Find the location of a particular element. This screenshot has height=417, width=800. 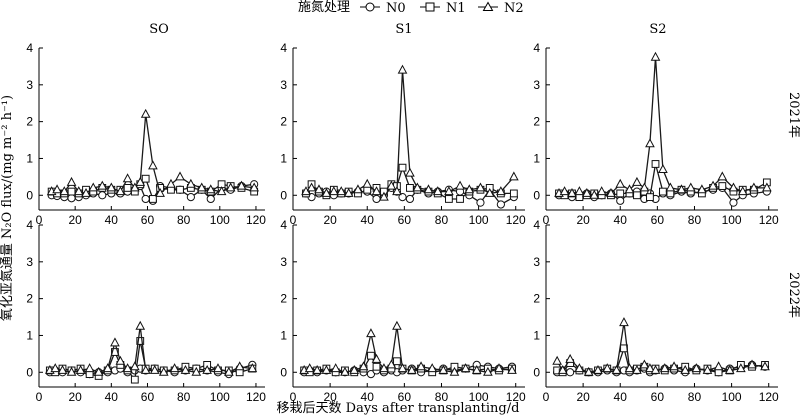

x-tick-label: 40 is located at coordinates (368, 397).